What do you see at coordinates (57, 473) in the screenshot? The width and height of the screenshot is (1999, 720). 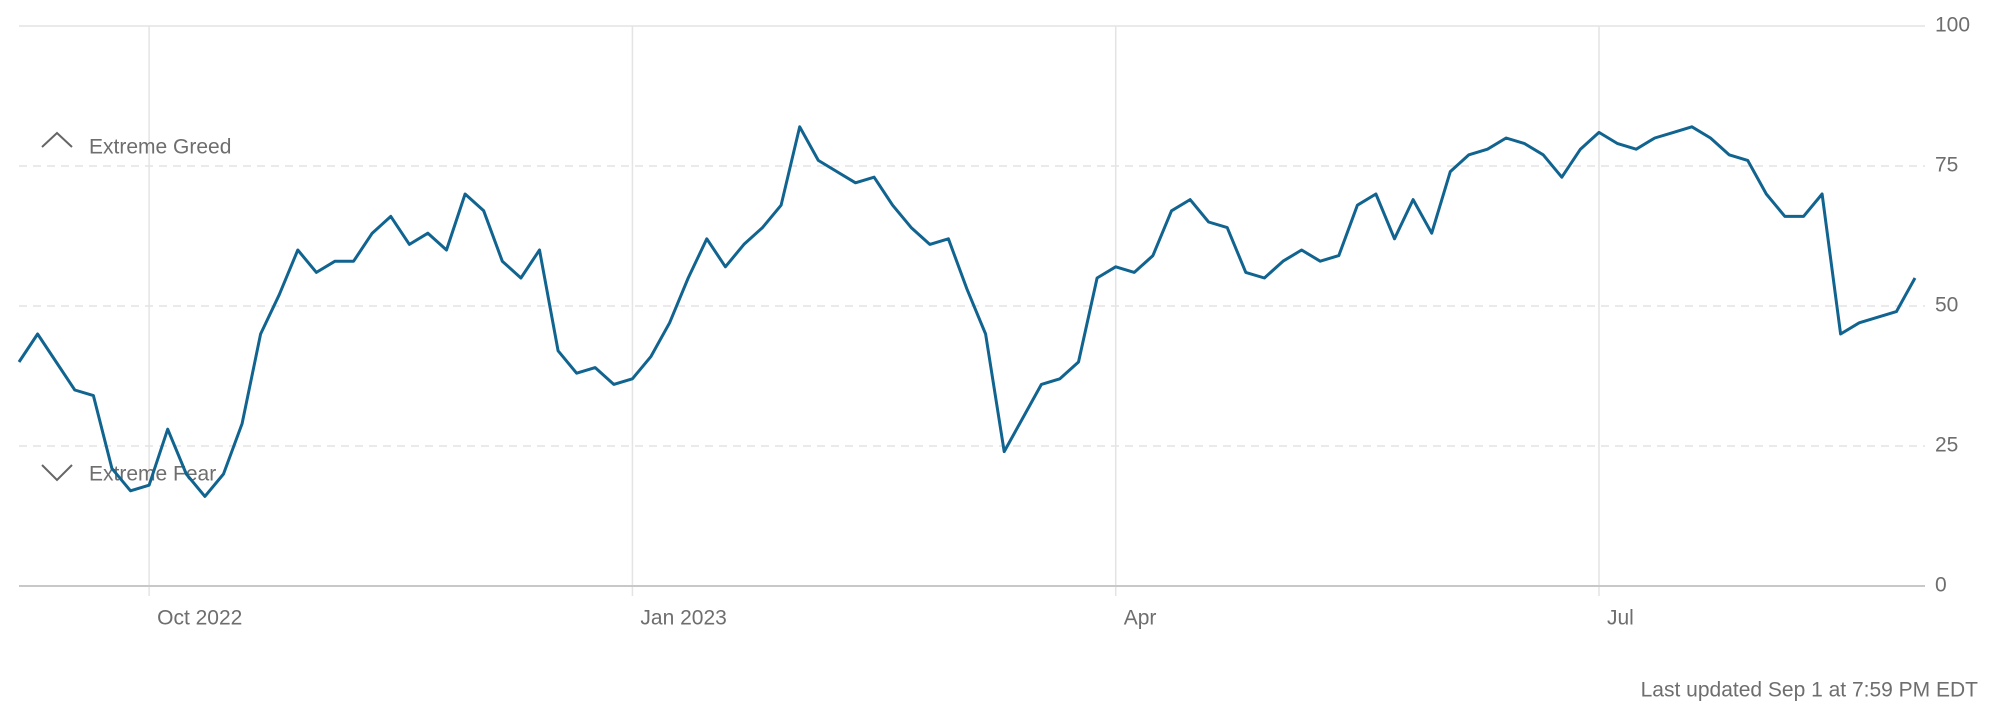 I see `fear-icon` at bounding box center [57, 473].